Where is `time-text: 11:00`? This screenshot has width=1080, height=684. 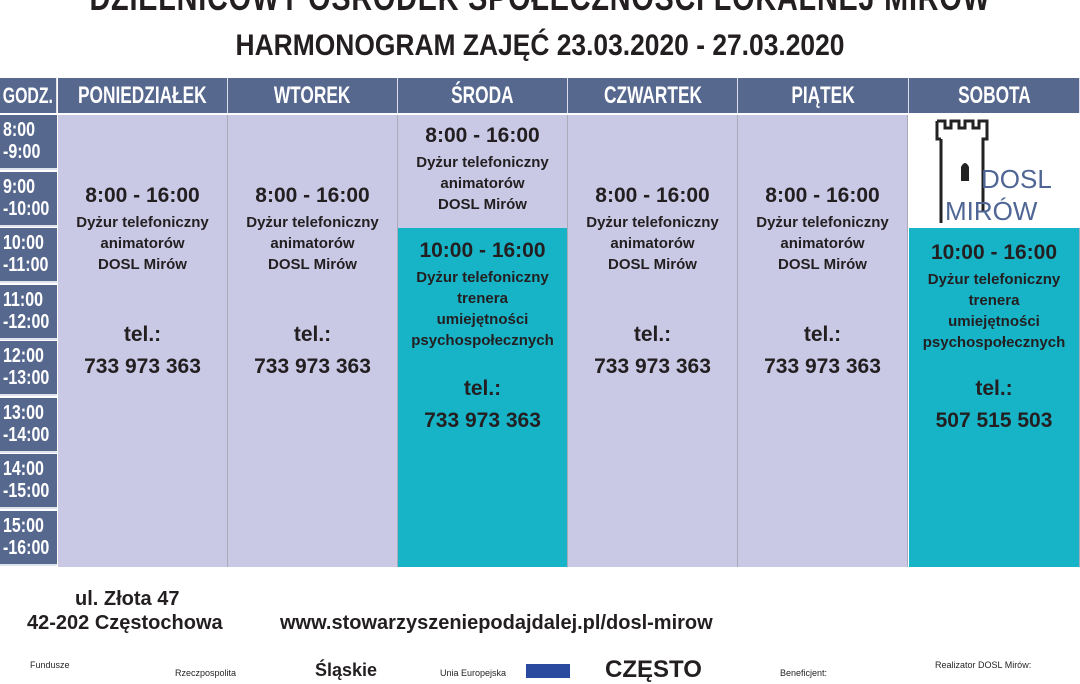
time-text: 11:00 is located at coordinates (23, 299).